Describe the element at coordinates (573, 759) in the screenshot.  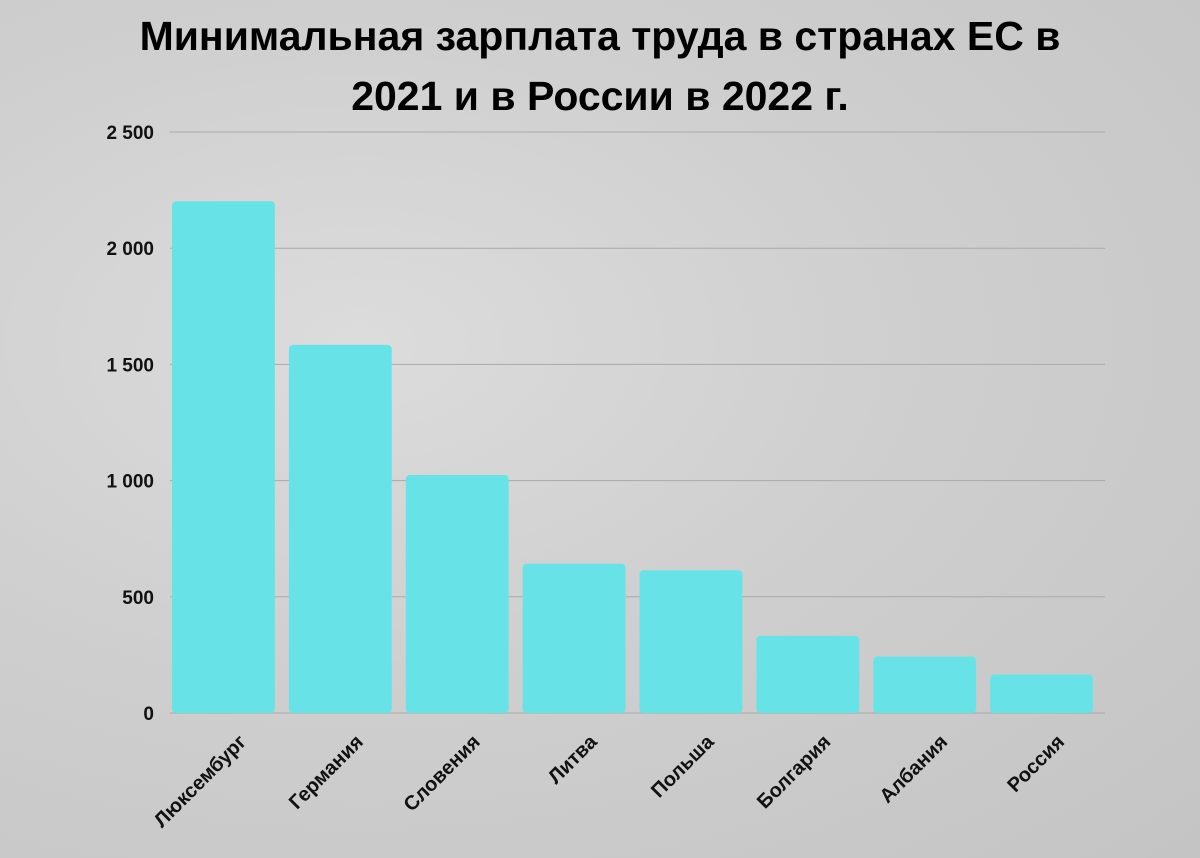
I see `x-category-label: Литва` at that location.